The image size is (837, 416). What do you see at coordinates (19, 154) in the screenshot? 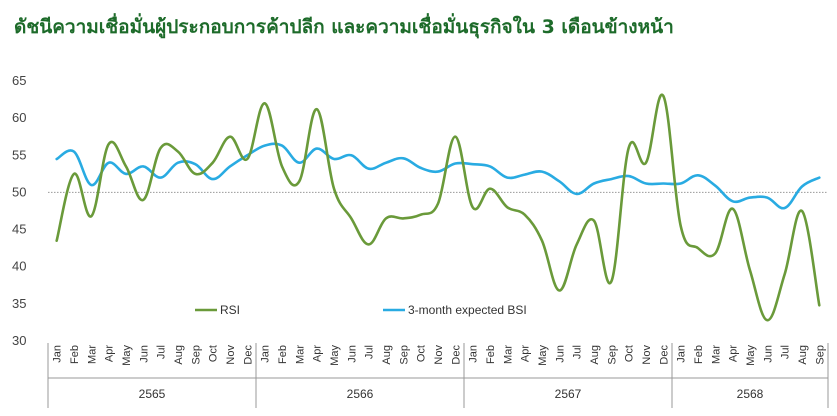
I see `y-tick-label: 55` at bounding box center [19, 154].